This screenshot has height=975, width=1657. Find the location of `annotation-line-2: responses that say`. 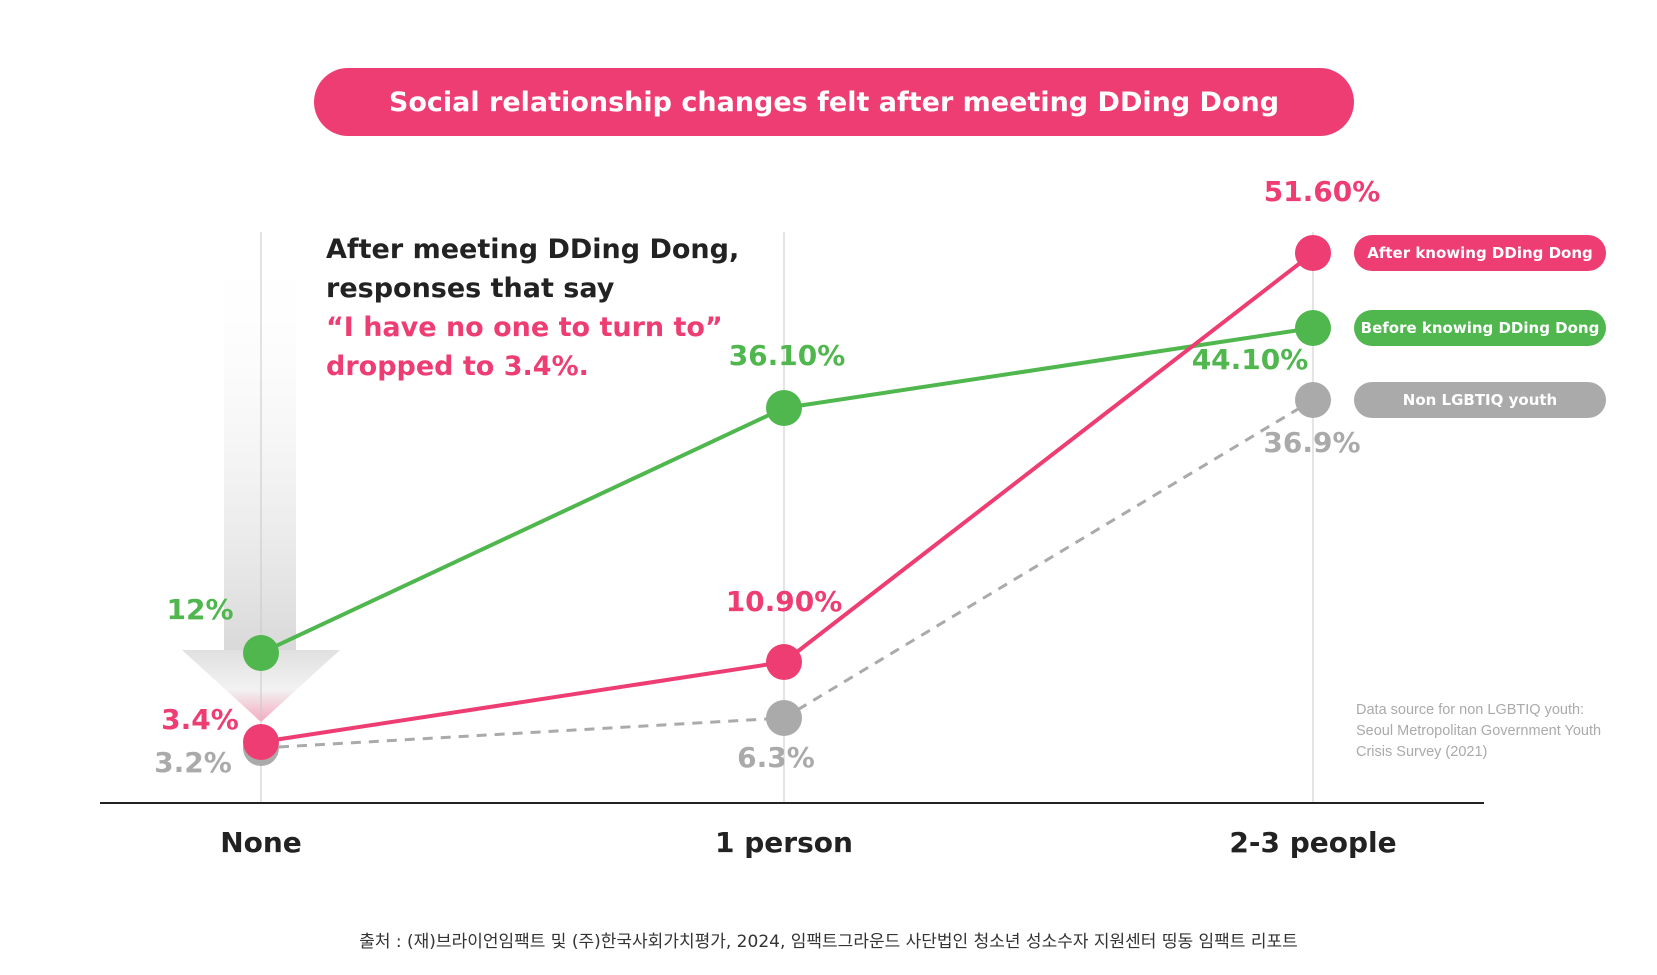

annotation-line-2: responses that say is located at coordinates (470, 288).